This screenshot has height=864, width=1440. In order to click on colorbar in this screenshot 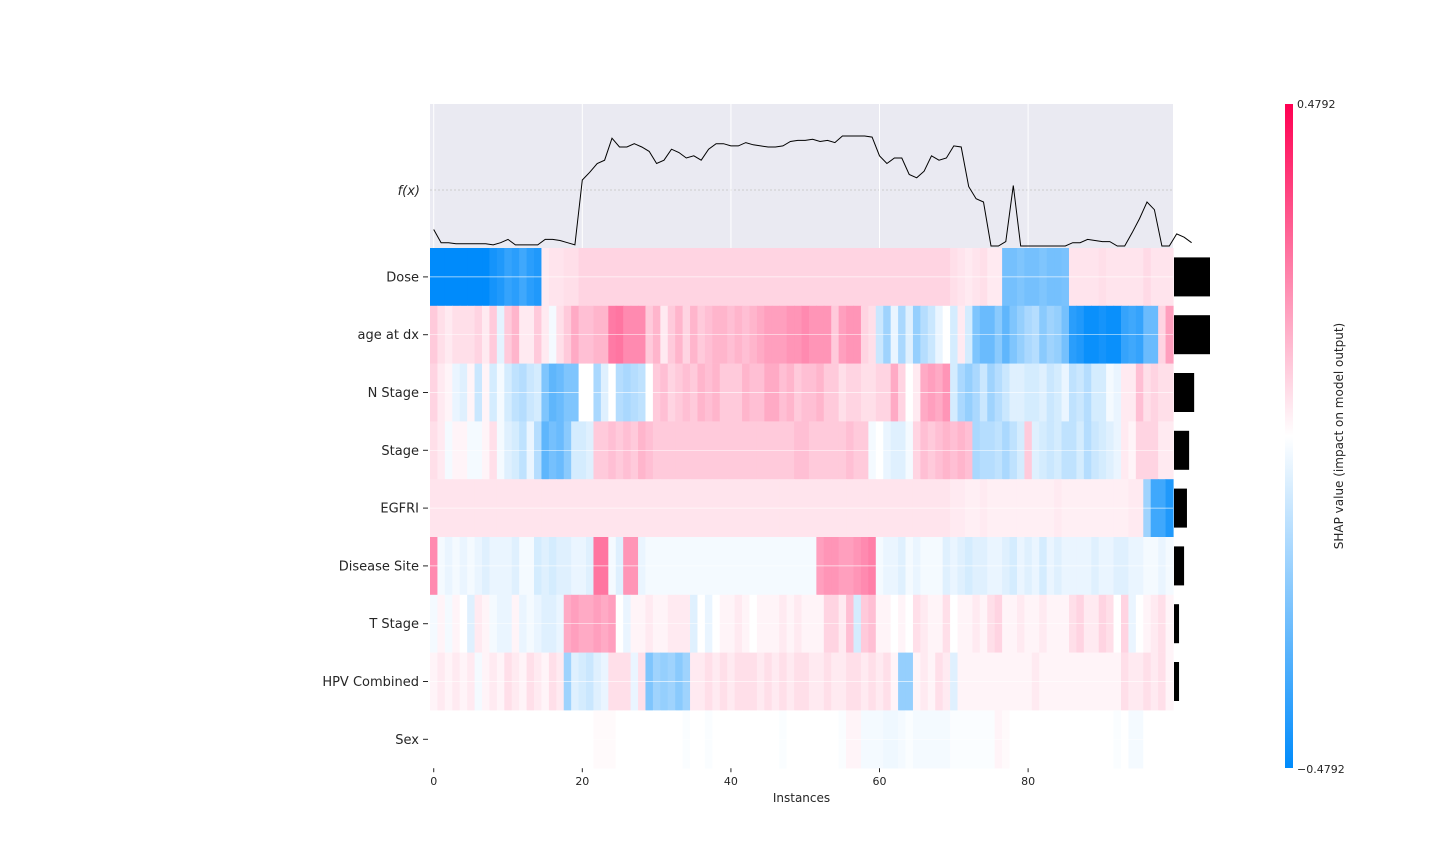, I will do `click(1289, 436)`.